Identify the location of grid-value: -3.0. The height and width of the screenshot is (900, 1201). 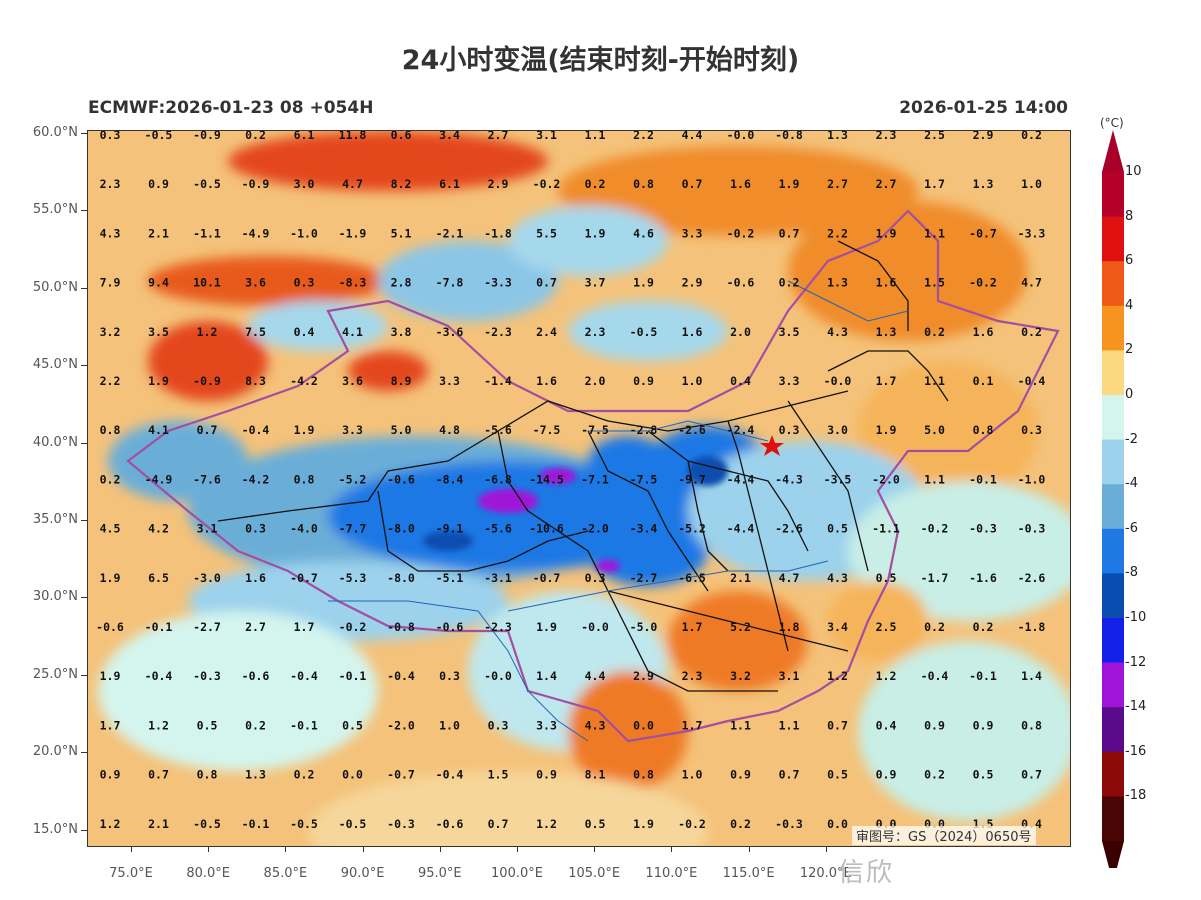
(207, 578).